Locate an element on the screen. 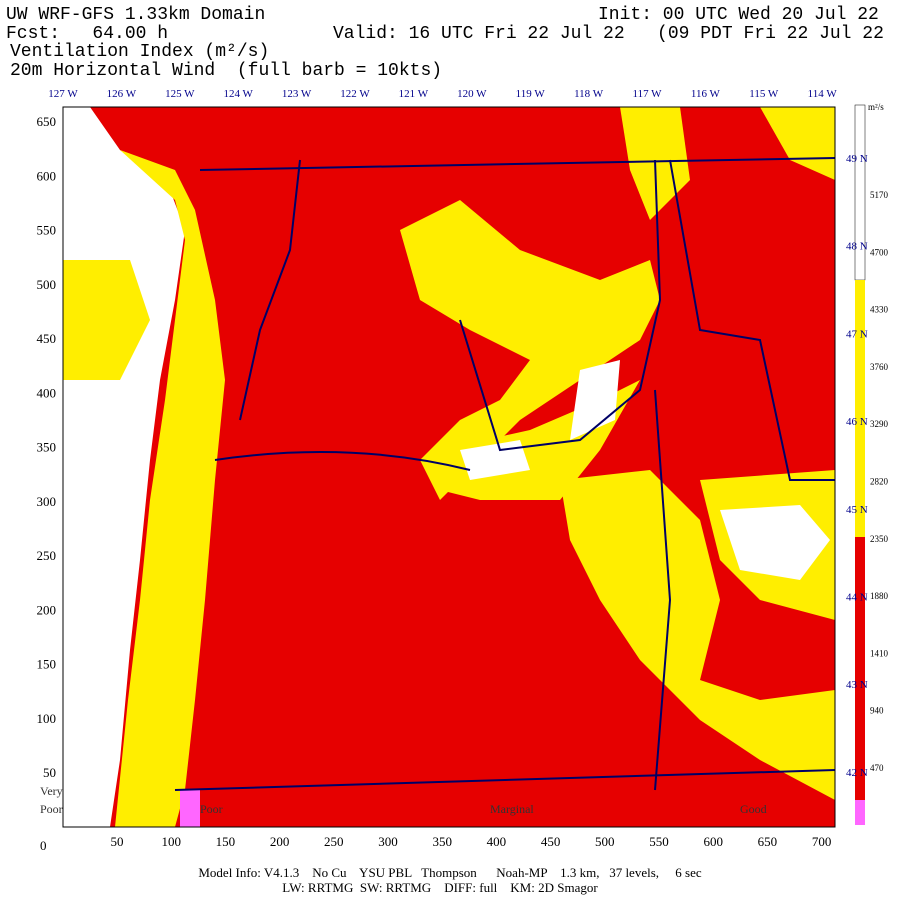 The height and width of the screenshot is (905, 900). forecast-hour: Fcst: 64.00 h is located at coordinates (87, 34).